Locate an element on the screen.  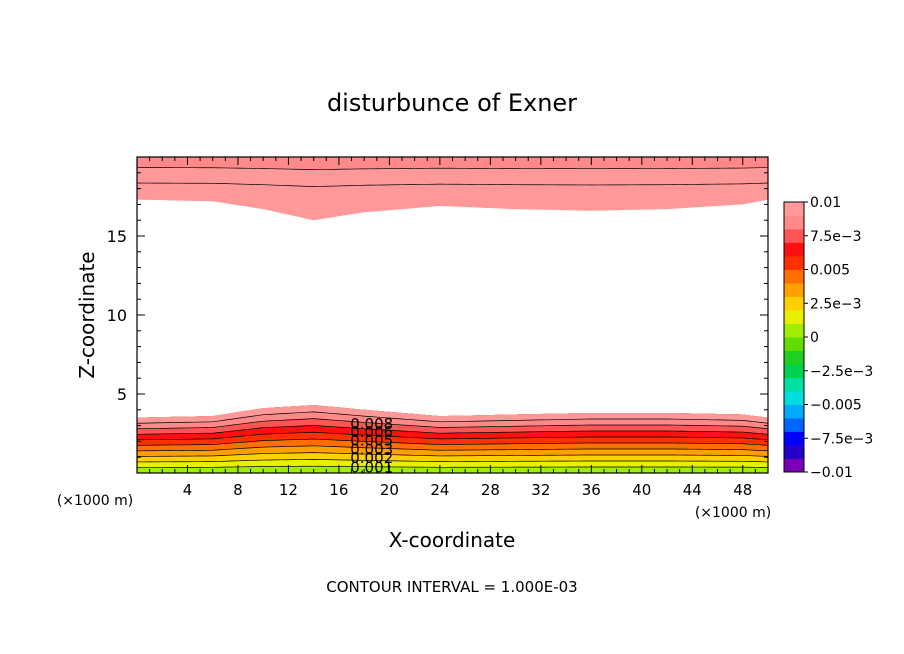
colorbar-label: −7.5e−3 is located at coordinates (841, 439).